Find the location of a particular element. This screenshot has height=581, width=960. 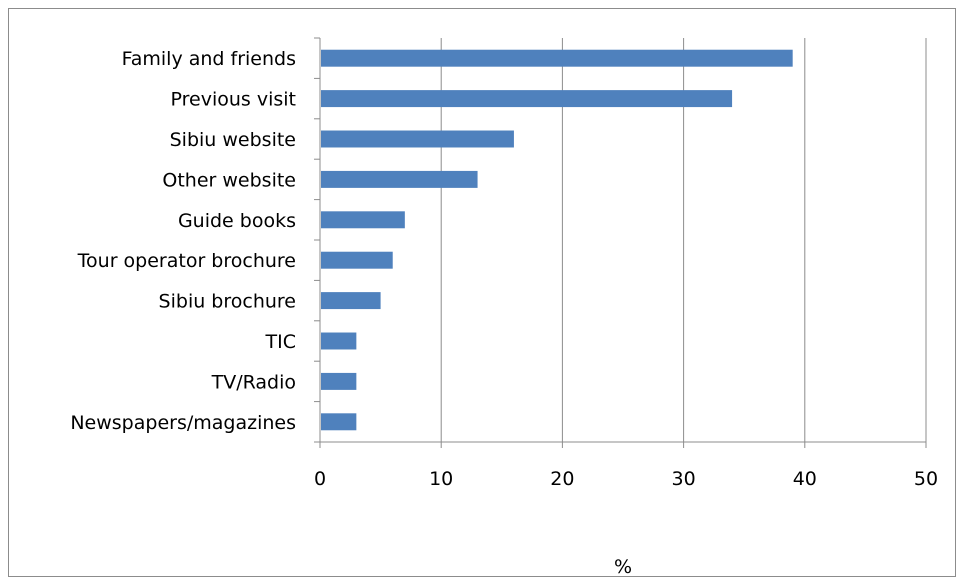

category-label: Tour operator brochure is located at coordinates (186, 261).